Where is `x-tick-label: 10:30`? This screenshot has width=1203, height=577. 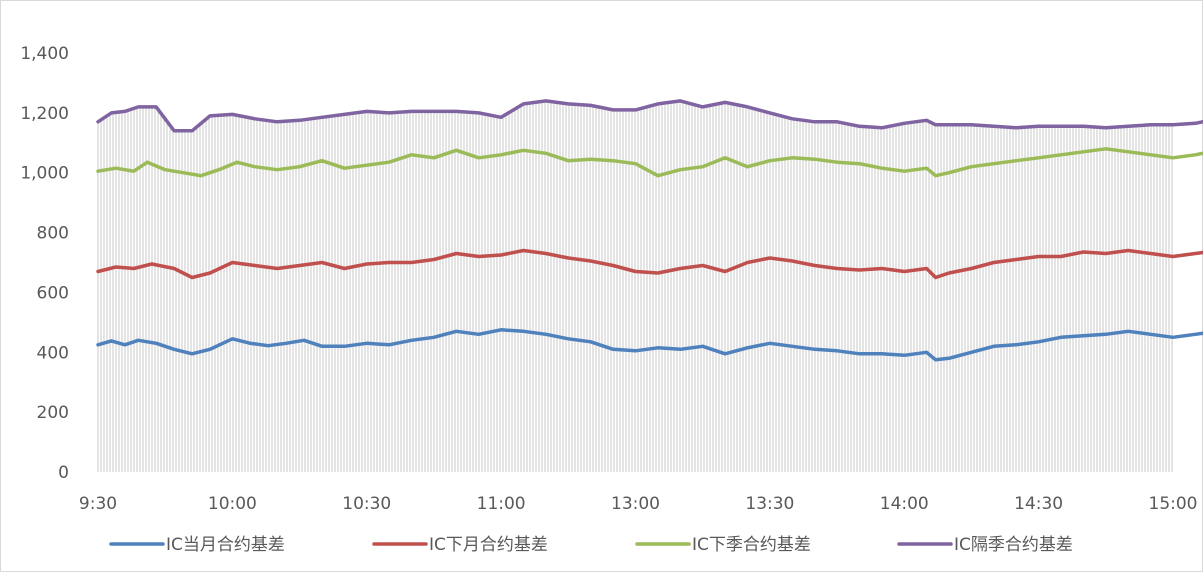 x-tick-label: 10:30 is located at coordinates (366, 504).